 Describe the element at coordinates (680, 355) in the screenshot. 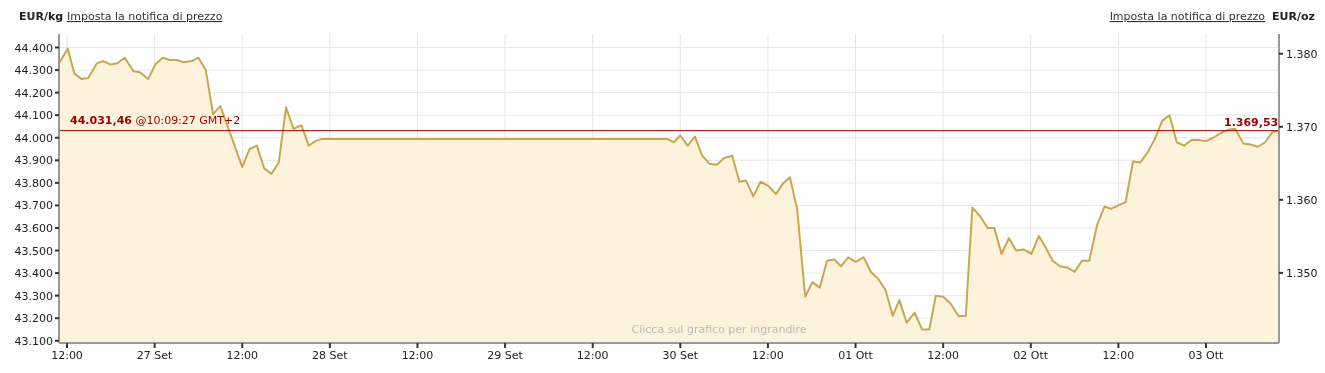

I see `x-tick-label: 30 Set` at that location.